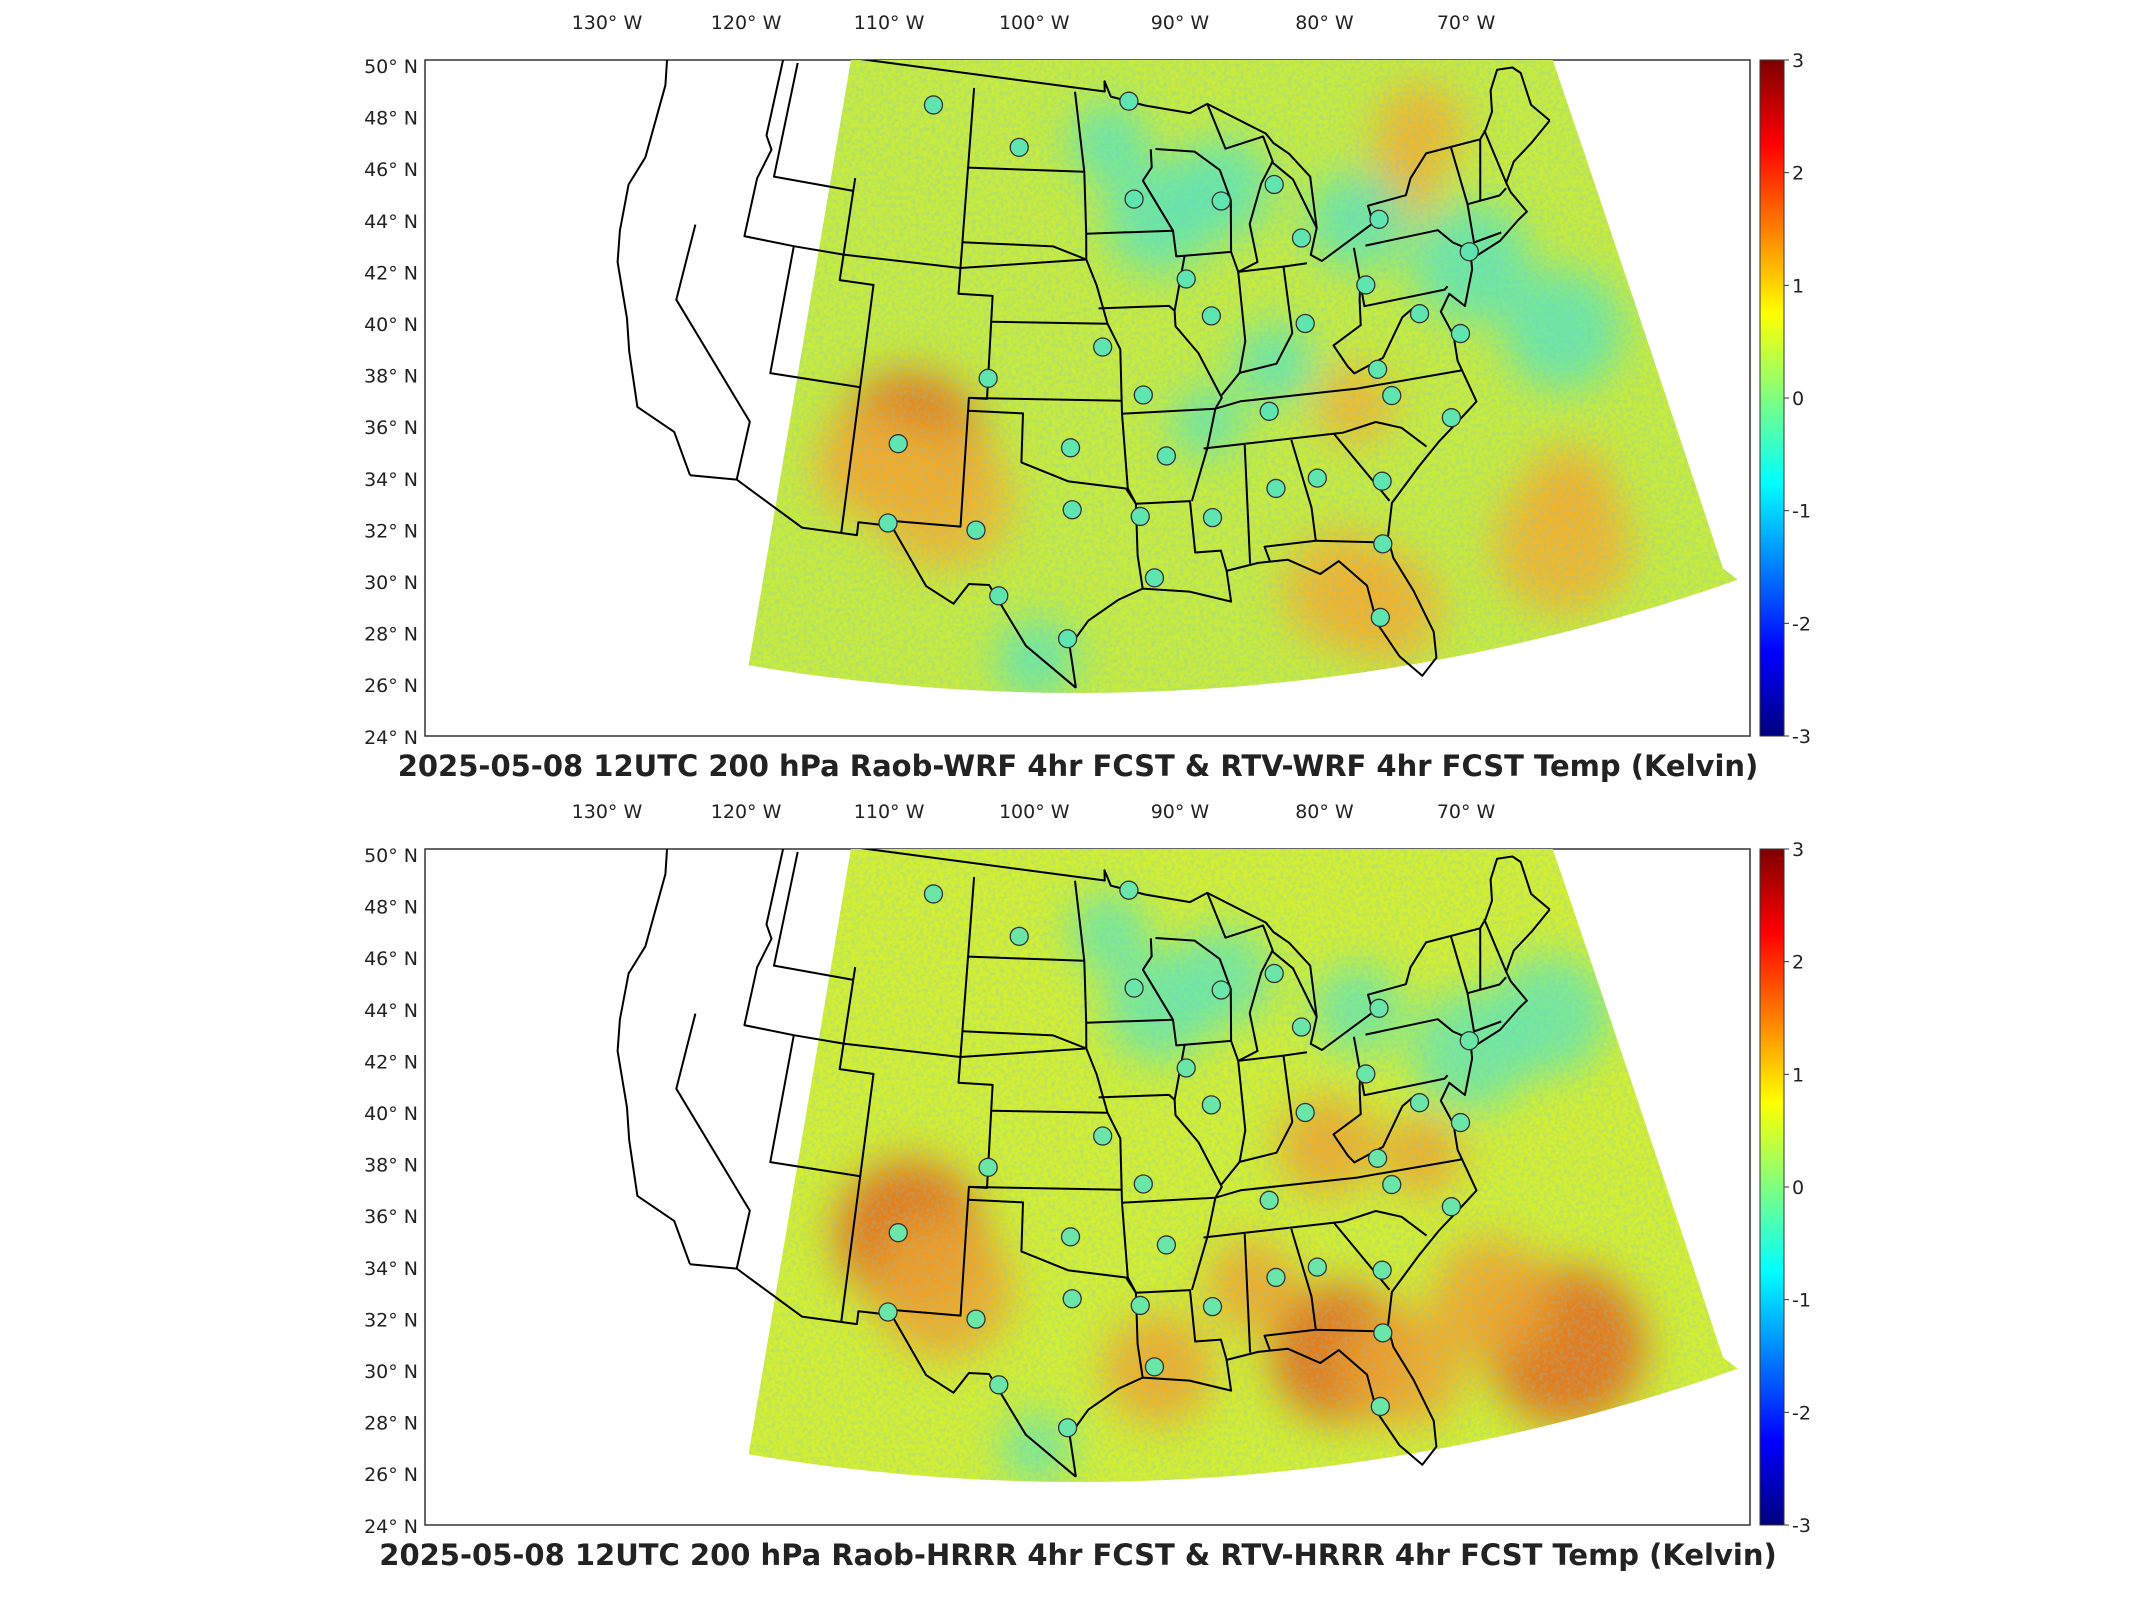 This screenshot has height=1604, width=2133. What do you see at coordinates (1180, 23) in the screenshot?
I see `longitude-label: 90° W` at bounding box center [1180, 23].